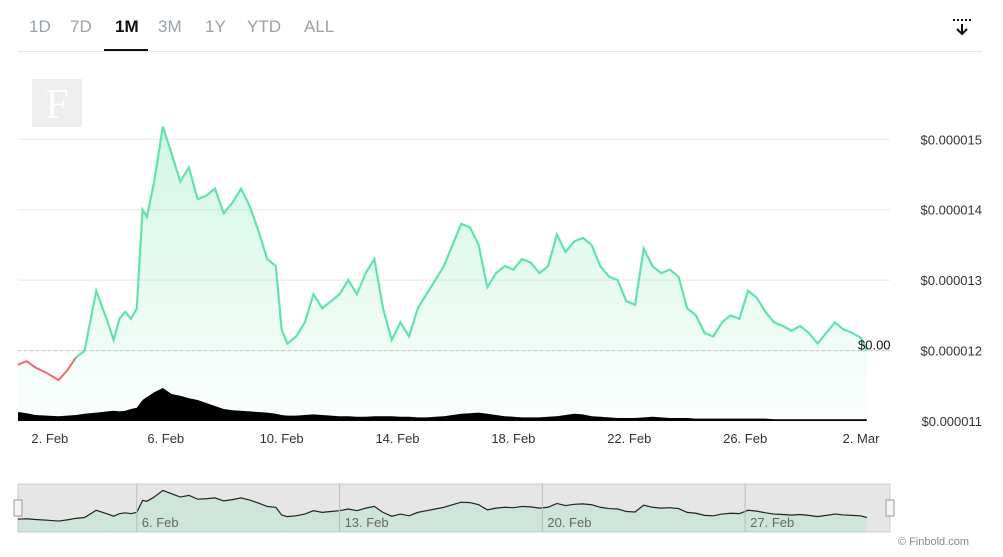  What do you see at coordinates (951, 139) in the screenshot?
I see `y-tick-label: $0.000015` at bounding box center [951, 139].